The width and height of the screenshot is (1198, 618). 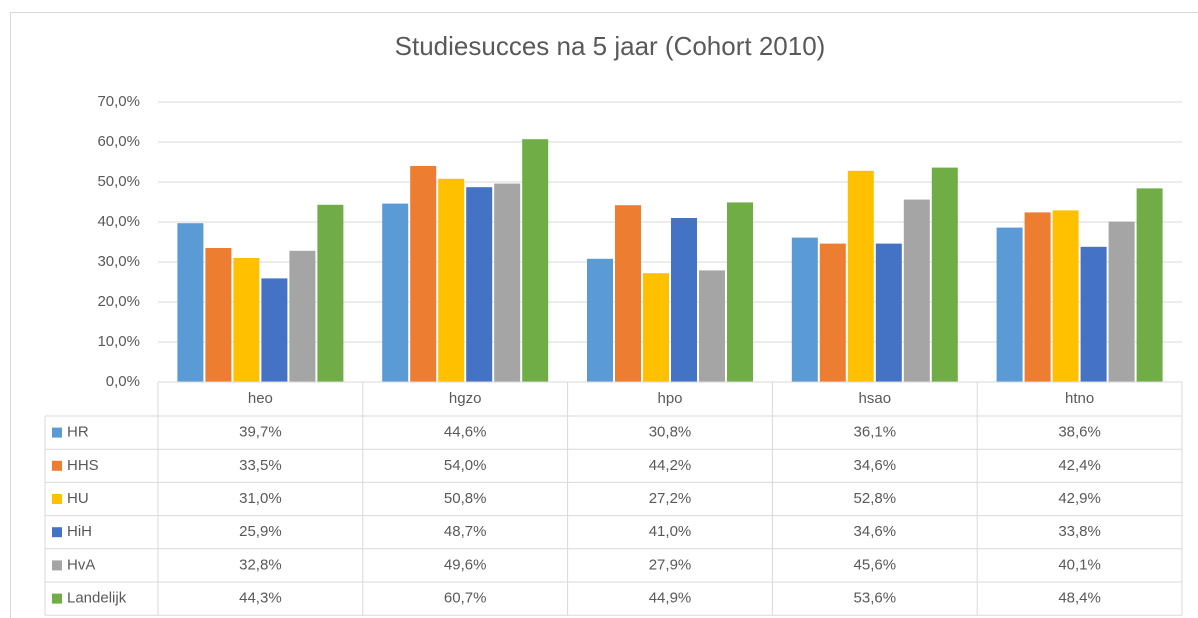 What do you see at coordinates (260, 531) in the screenshot?
I see `table-value: 25,9%` at bounding box center [260, 531].